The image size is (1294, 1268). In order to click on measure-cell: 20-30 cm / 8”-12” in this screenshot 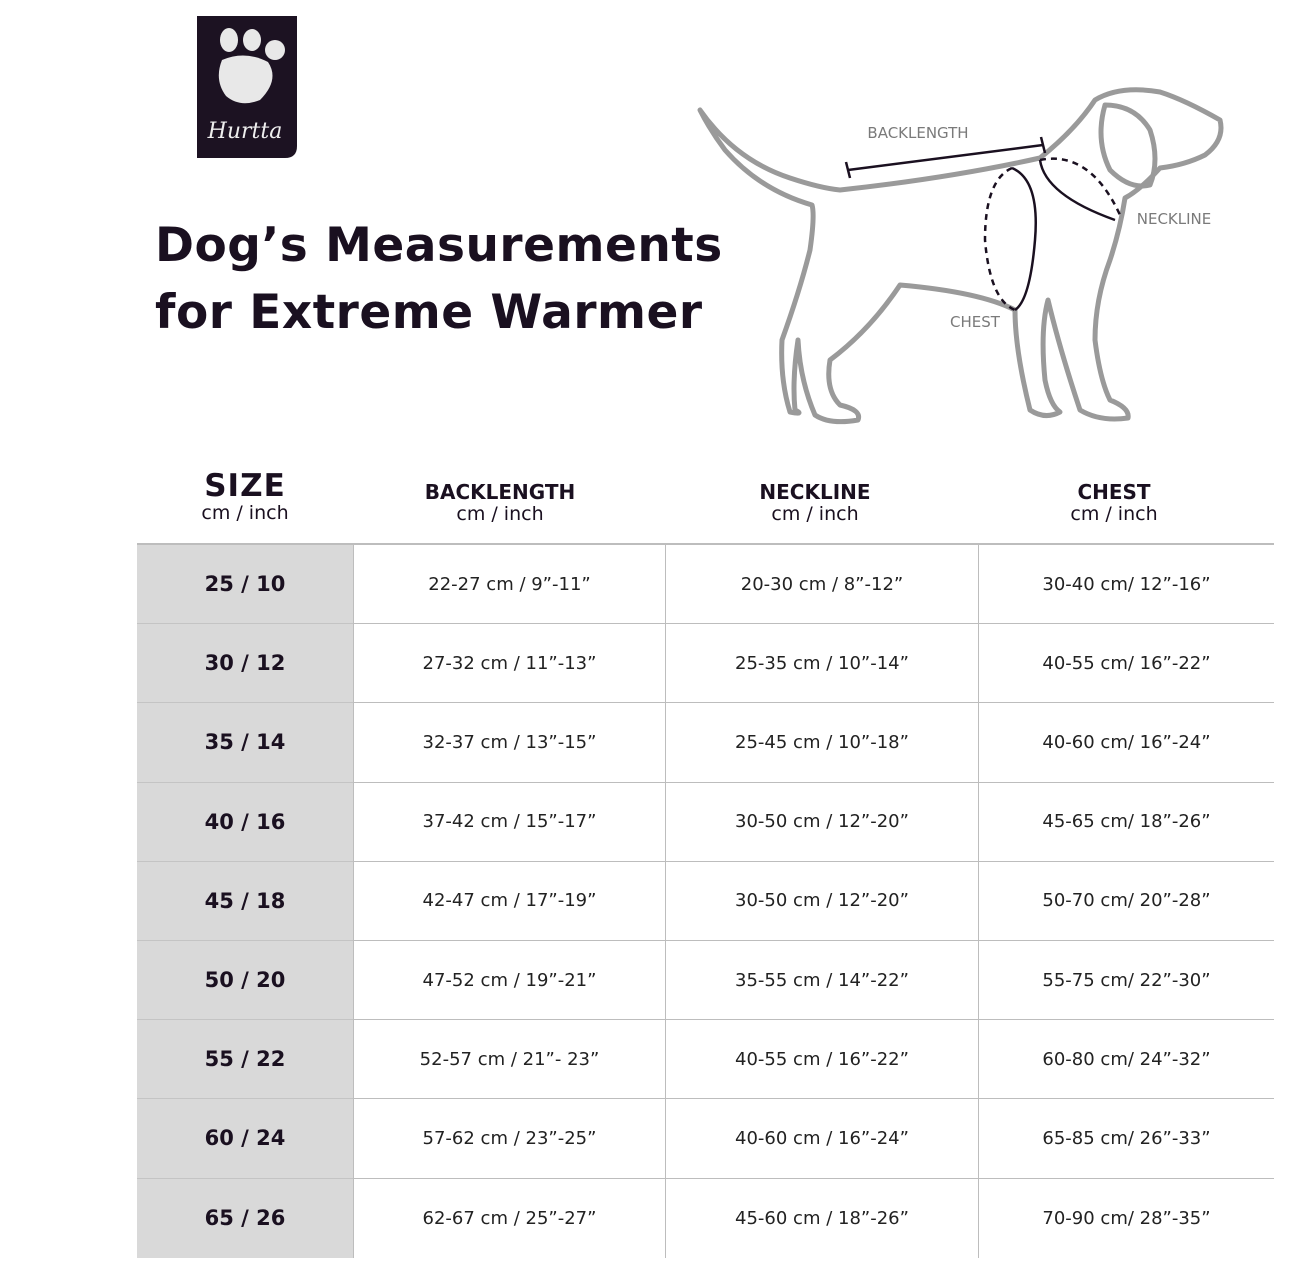, I will do `click(821, 585)`.